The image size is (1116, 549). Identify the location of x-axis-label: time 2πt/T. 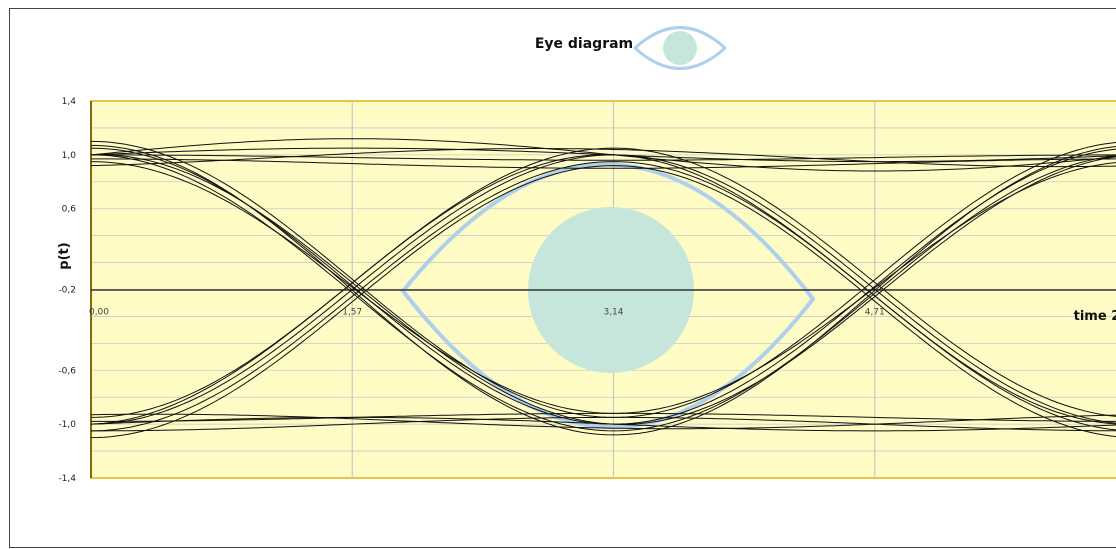
(1095, 316).